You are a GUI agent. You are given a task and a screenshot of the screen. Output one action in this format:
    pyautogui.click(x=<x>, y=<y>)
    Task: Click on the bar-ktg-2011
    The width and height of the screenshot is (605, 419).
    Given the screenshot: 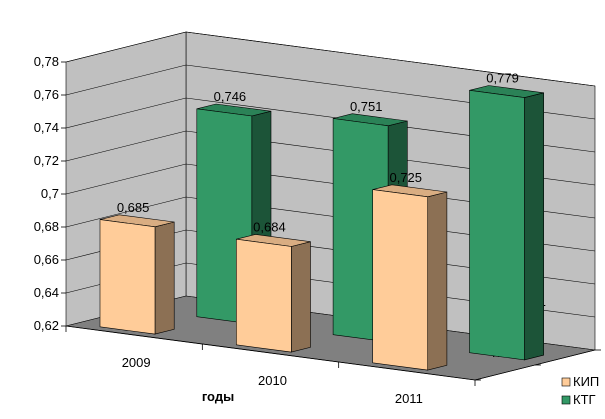 What is the action you would take?
    pyautogui.click(x=507, y=223)
    